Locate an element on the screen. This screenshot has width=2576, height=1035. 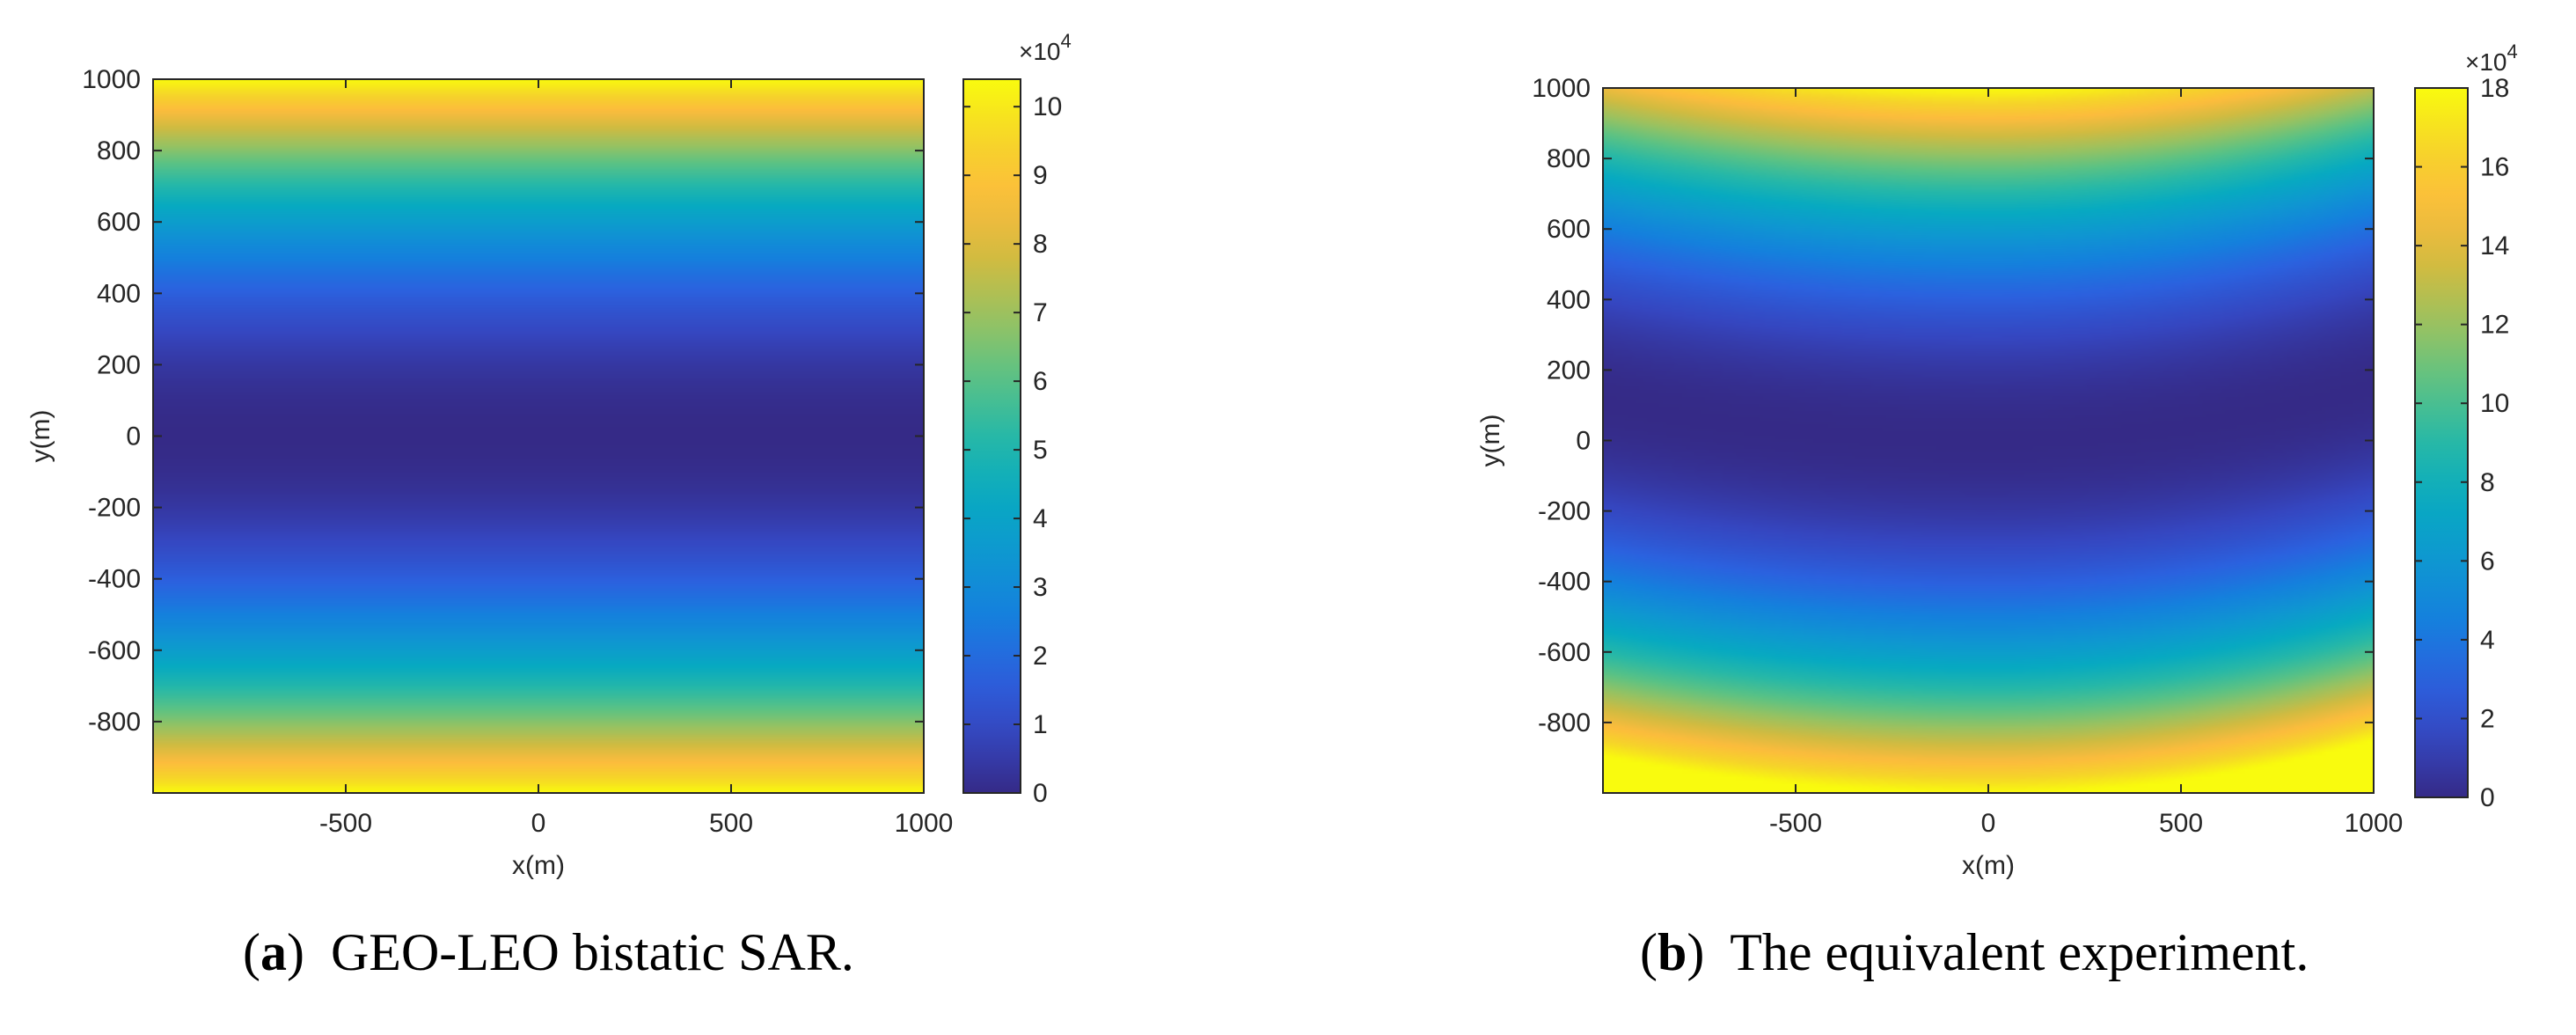
chart-a-ytick-label: 0 is located at coordinates (133, 436).